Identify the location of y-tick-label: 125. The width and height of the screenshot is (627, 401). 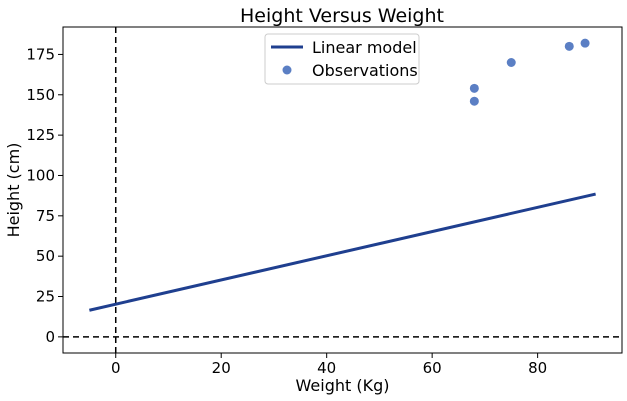
(40, 135).